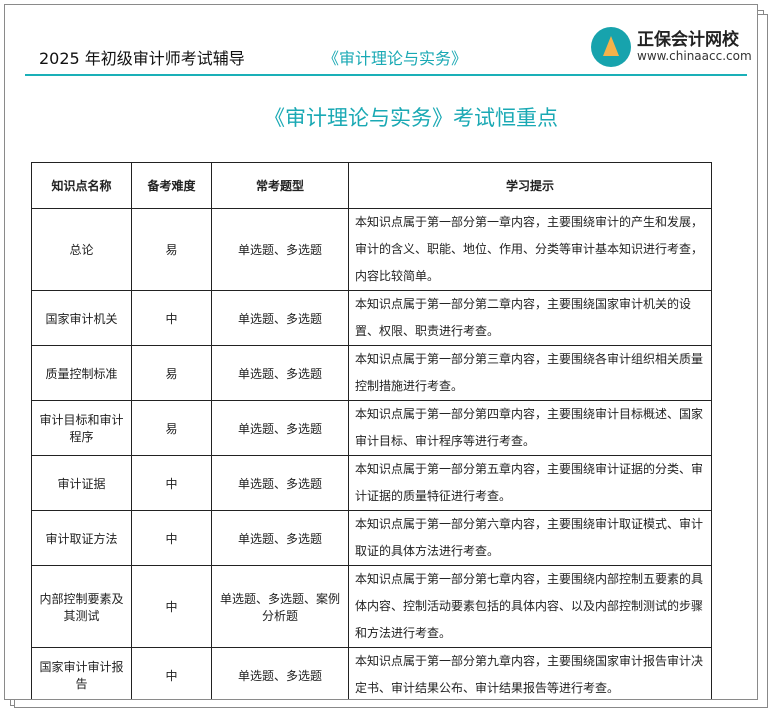 Image resolution: width=772 pixels, height=710 pixels. Describe the element at coordinates (81, 249) in the screenshot. I see `topic-cell: 总论` at that location.